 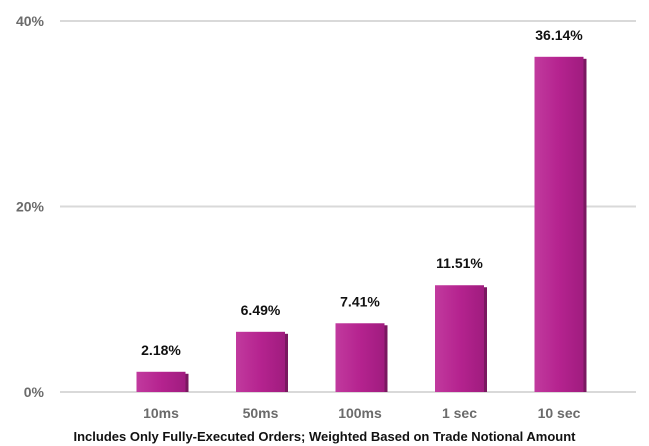 I want to click on x-tick-label: 10ms, so click(x=161, y=413).